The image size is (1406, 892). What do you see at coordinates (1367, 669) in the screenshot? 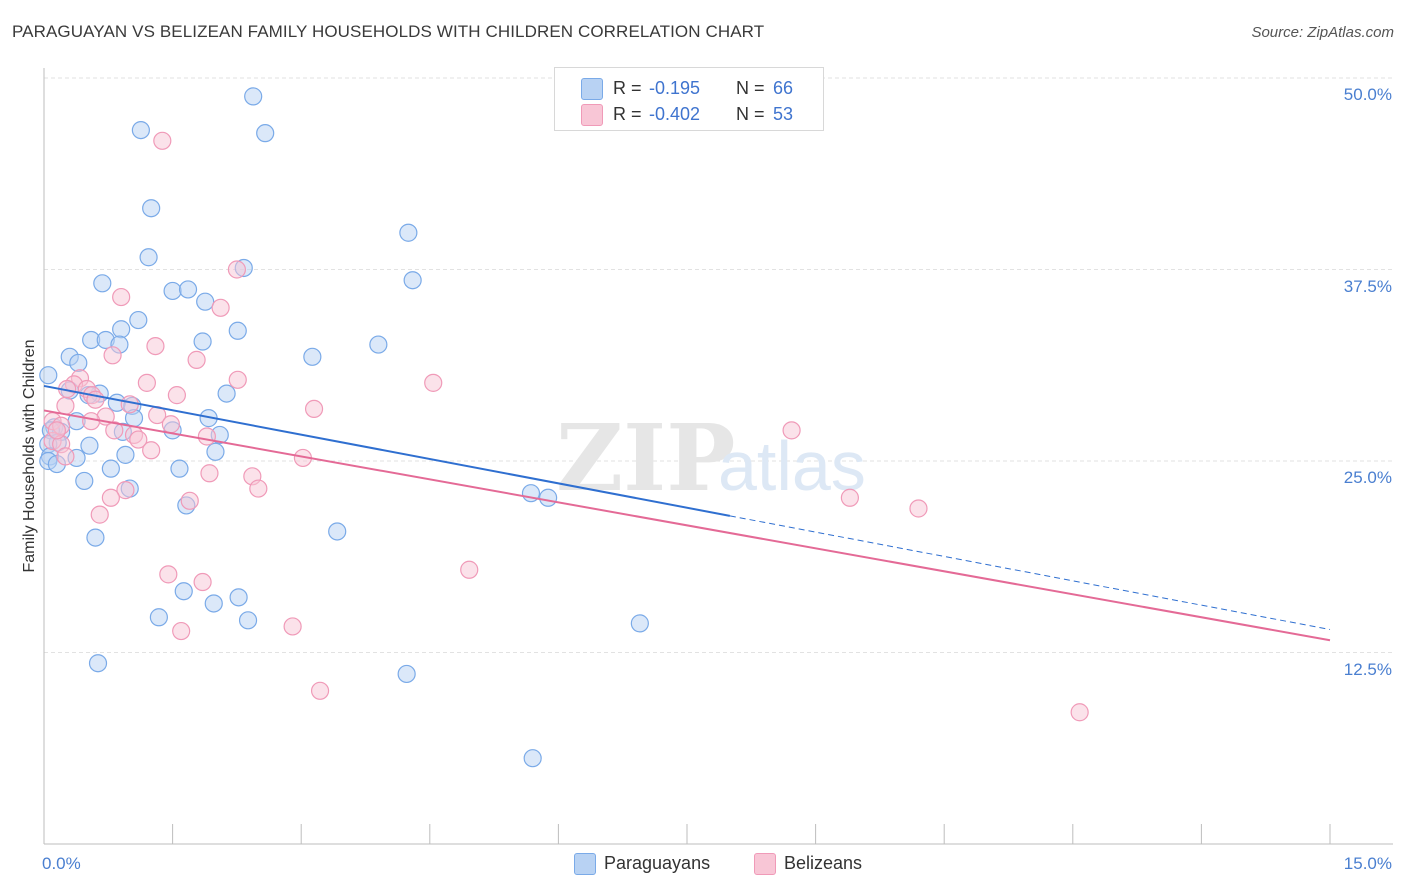
I see `y-tick-label: 12.5%` at bounding box center [1367, 669].